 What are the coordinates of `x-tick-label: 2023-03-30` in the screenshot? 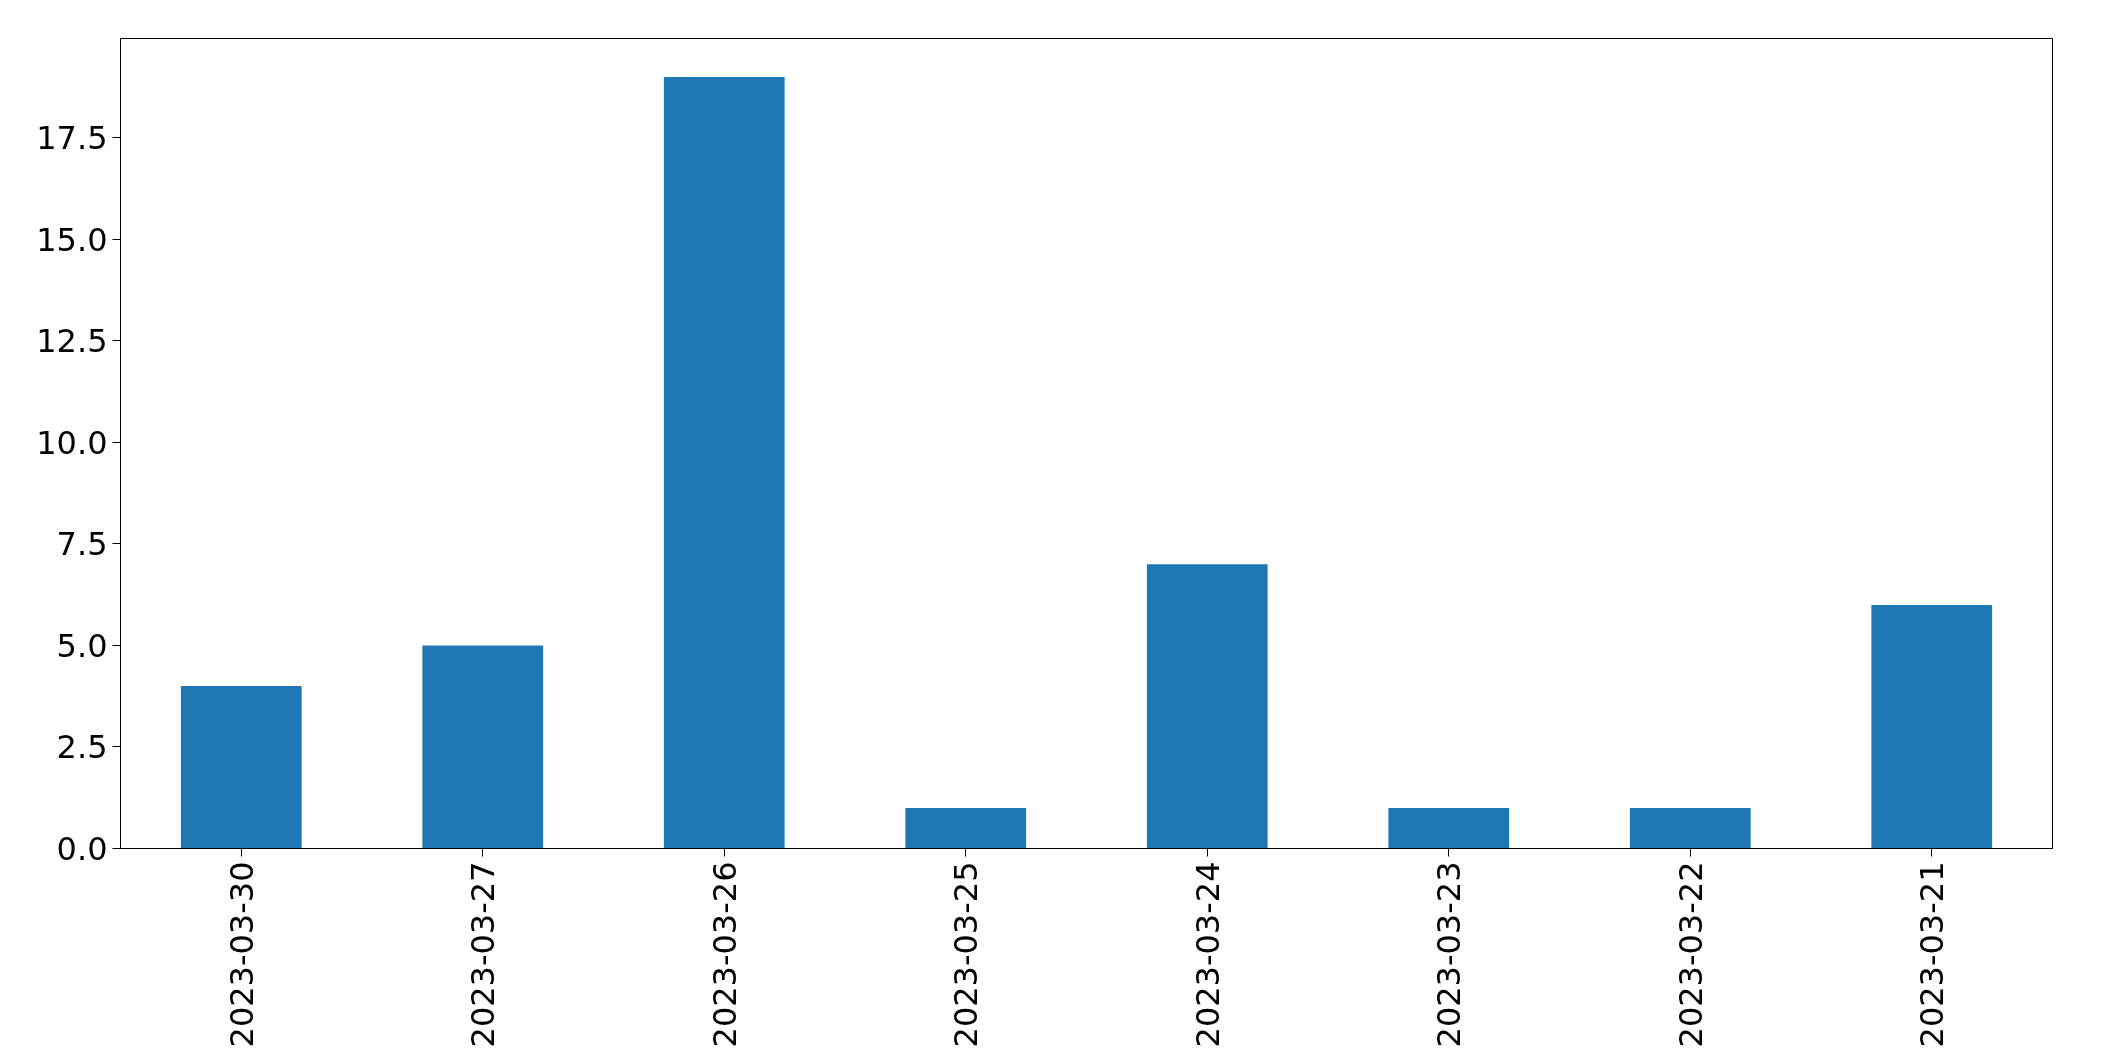 It's located at (241, 954).